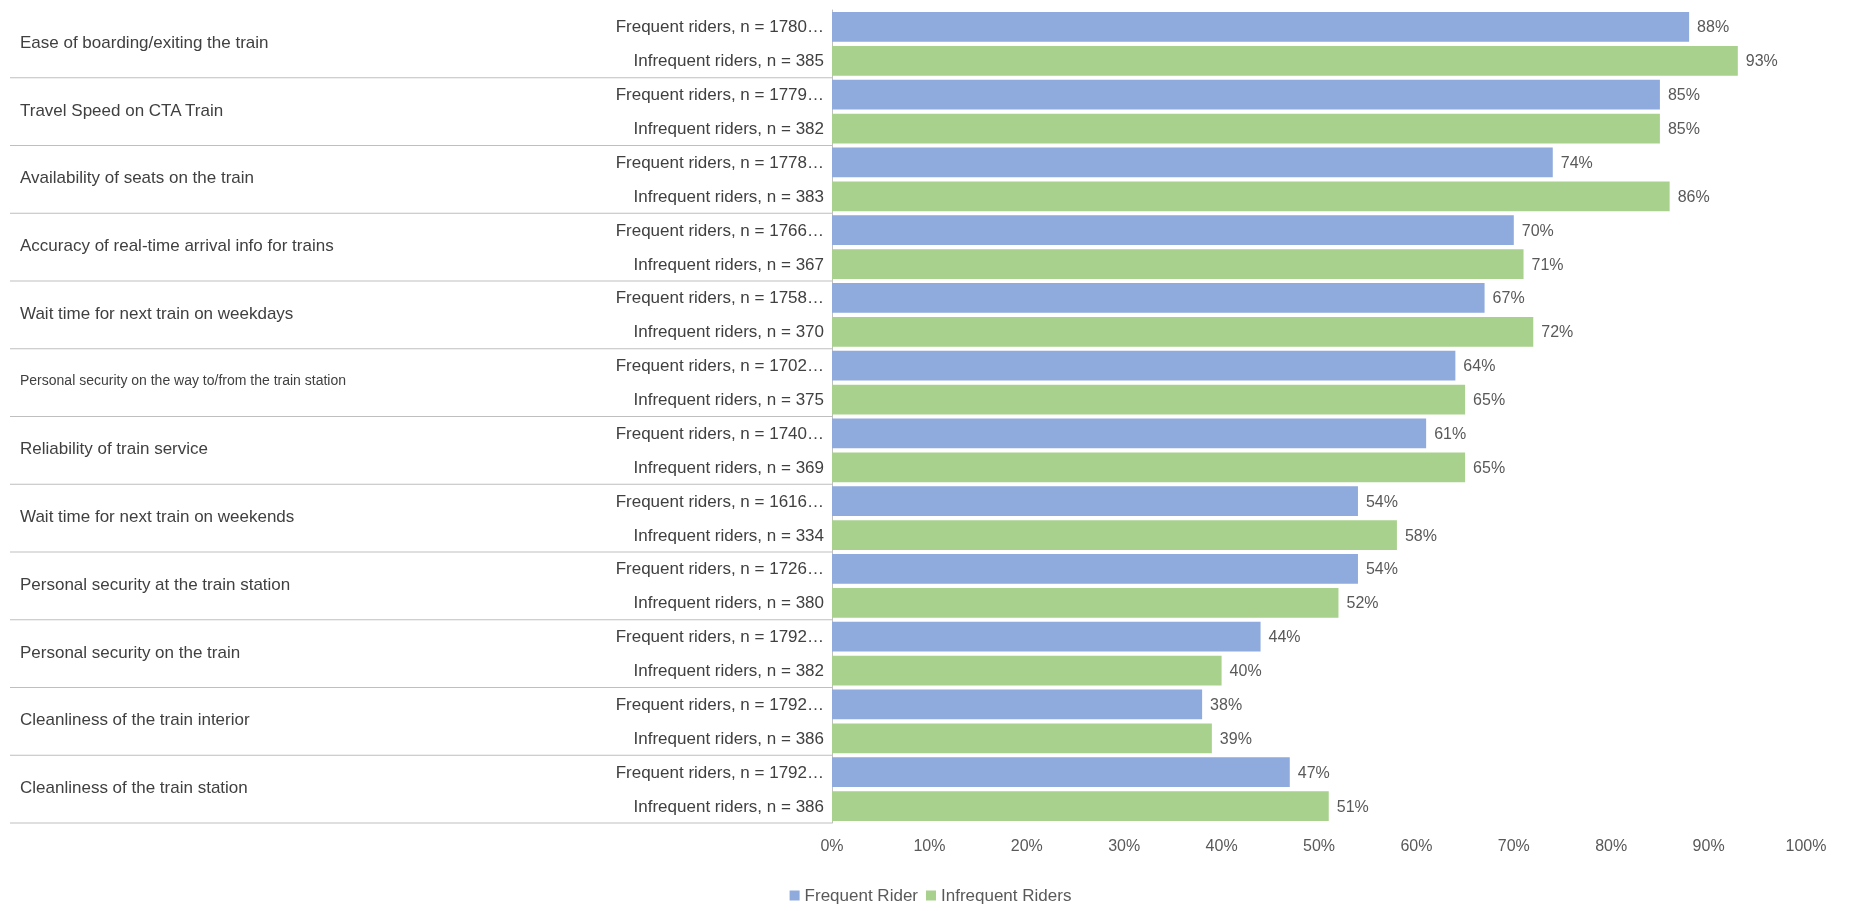 The width and height of the screenshot is (1861, 911). What do you see at coordinates (122, 110) in the screenshot?
I see `text: Travel Speed on CTA Train` at bounding box center [122, 110].